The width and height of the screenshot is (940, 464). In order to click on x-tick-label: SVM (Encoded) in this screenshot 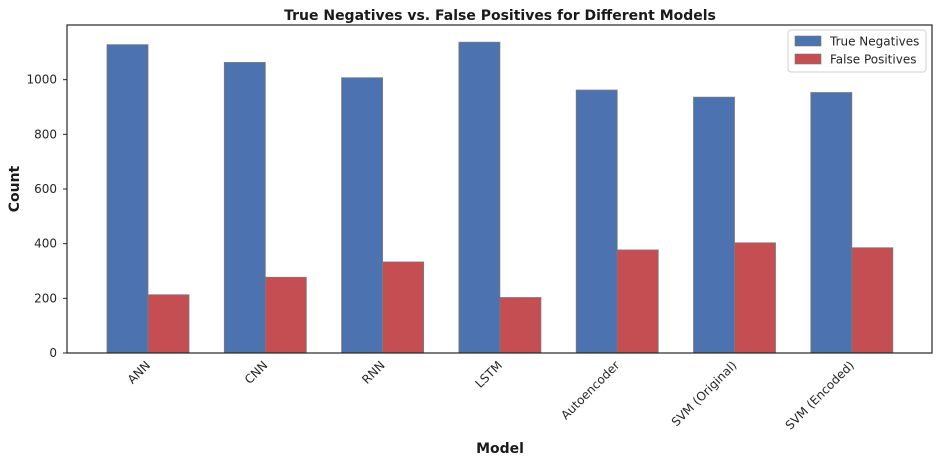, I will do `click(820, 395)`.